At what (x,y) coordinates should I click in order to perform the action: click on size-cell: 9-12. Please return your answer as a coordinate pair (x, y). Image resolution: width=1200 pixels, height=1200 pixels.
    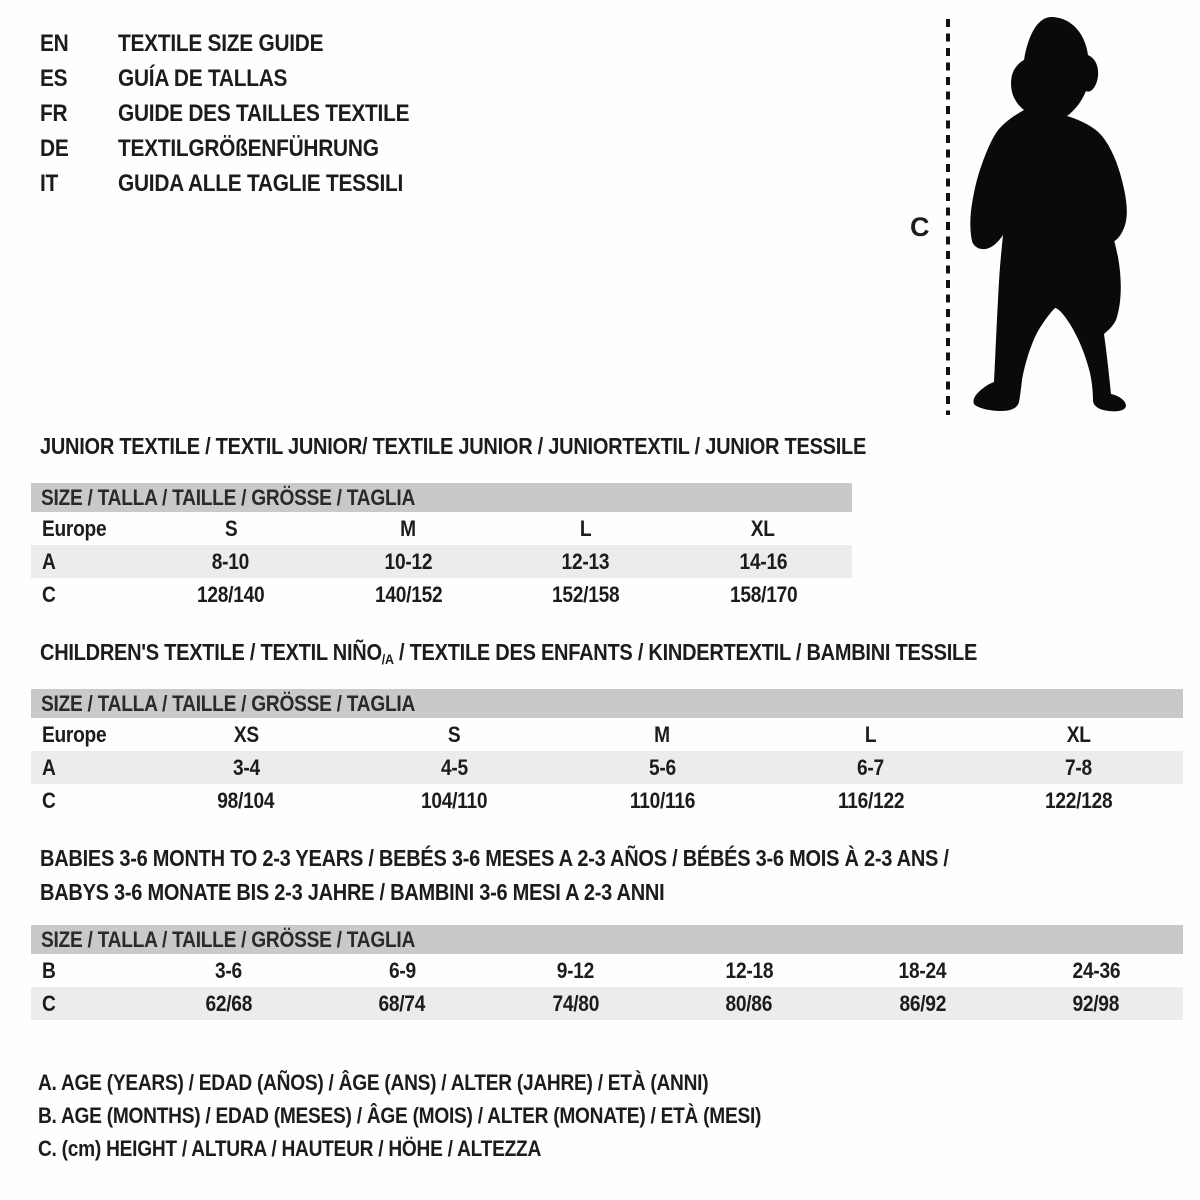
    Looking at the image, I should click on (576, 970).